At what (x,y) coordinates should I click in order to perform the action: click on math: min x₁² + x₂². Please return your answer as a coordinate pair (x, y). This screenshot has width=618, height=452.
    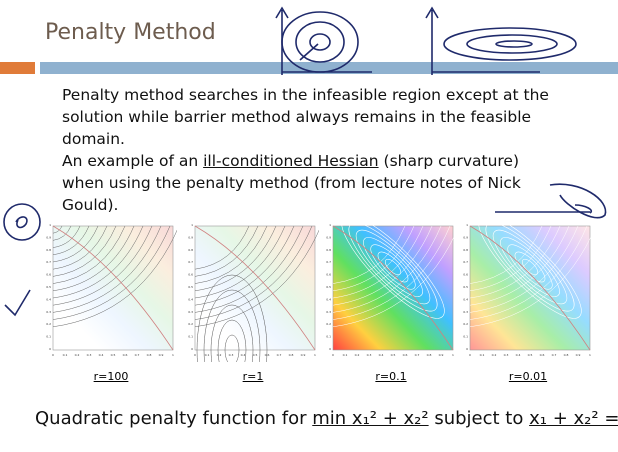
    Looking at the image, I should click on (370, 418).